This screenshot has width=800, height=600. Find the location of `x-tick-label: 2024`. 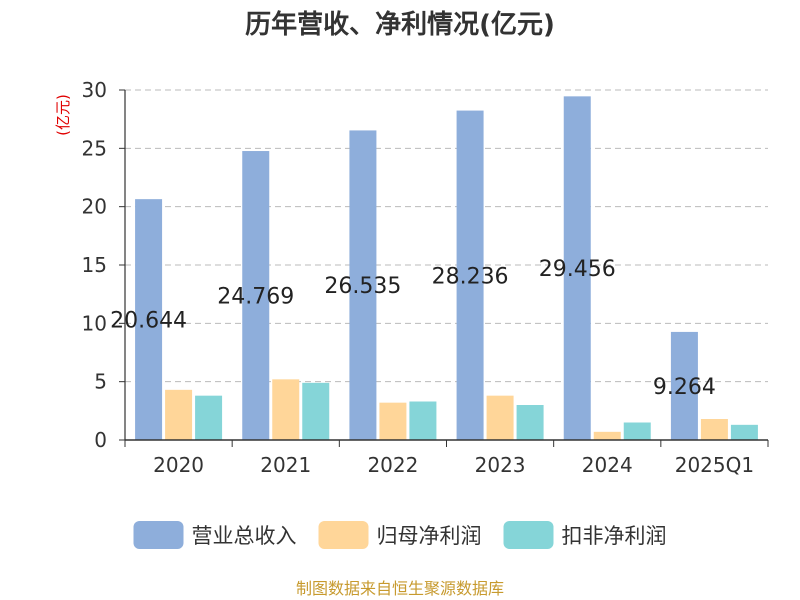

x-tick-label: 2024 is located at coordinates (607, 465).